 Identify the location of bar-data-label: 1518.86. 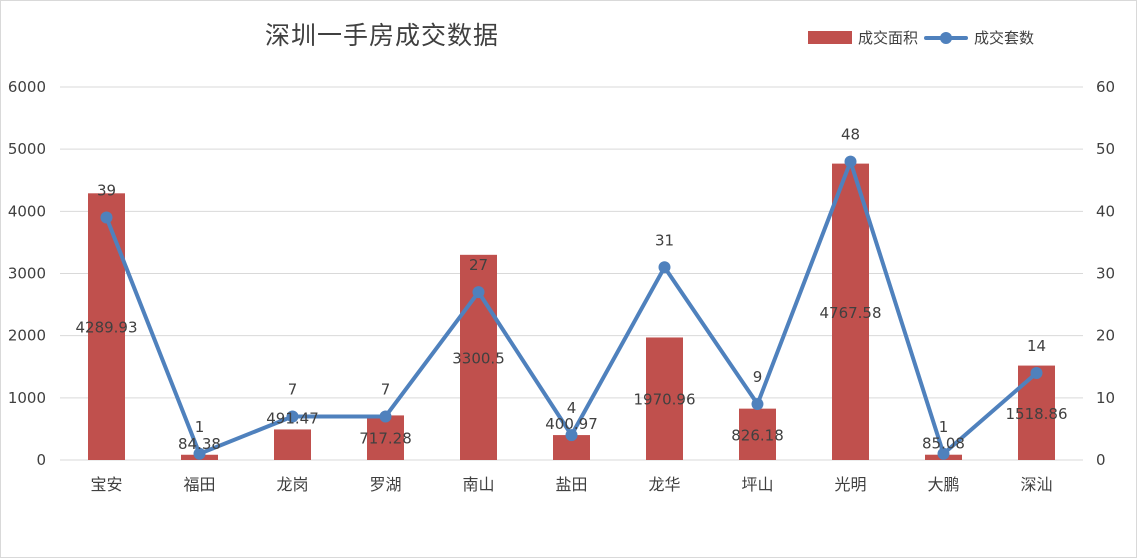
(1036, 414).